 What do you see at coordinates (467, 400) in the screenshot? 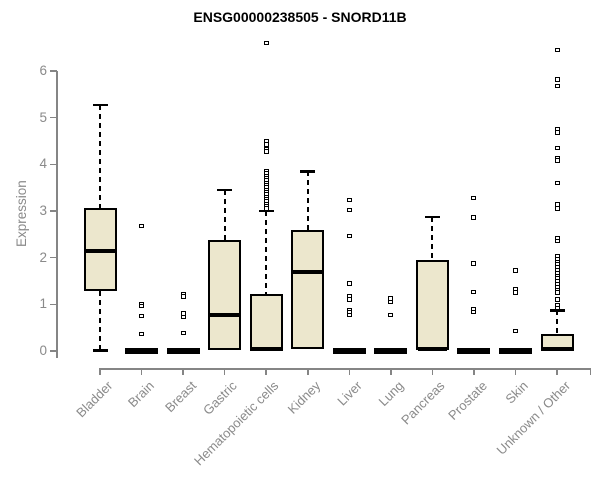
I see `x-tick-label-prostate: Prostate` at bounding box center [467, 400].